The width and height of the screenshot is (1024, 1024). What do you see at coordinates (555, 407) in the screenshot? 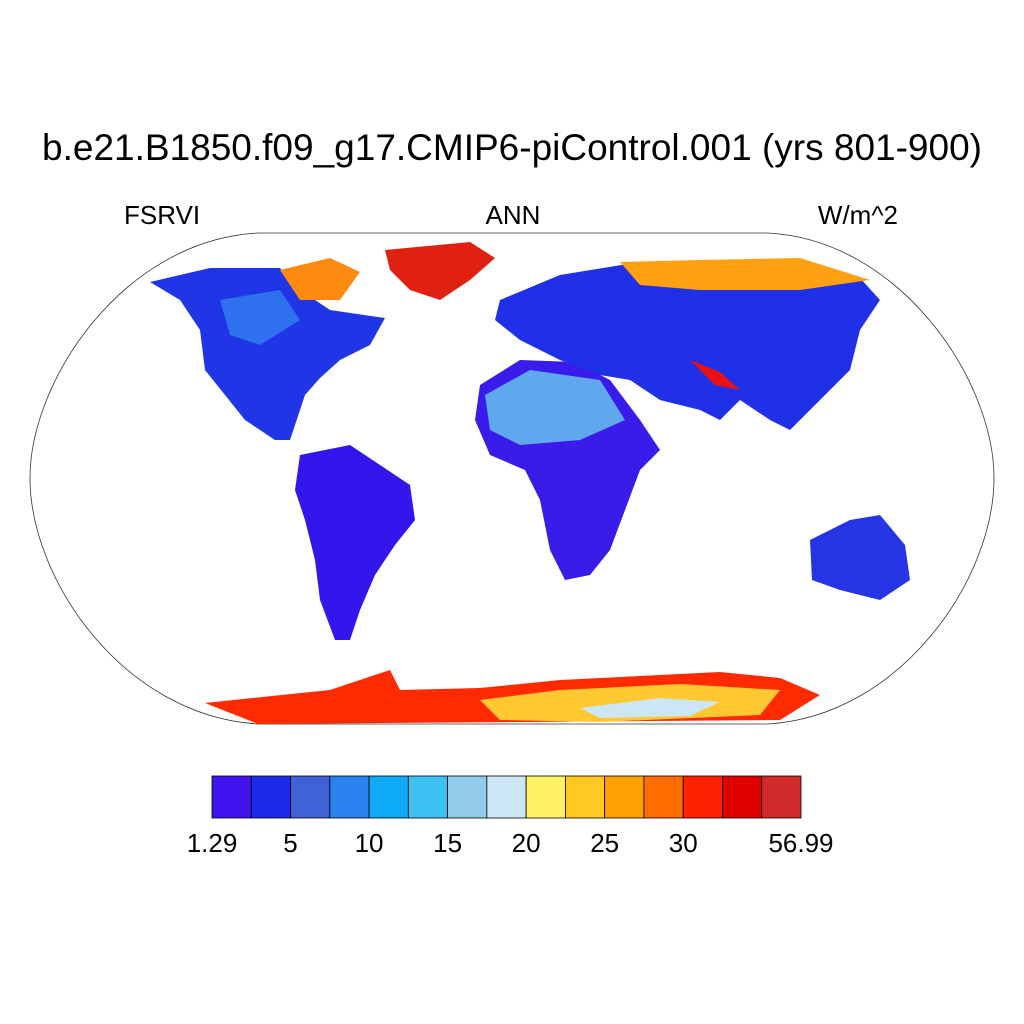
I see `sahara` at bounding box center [555, 407].